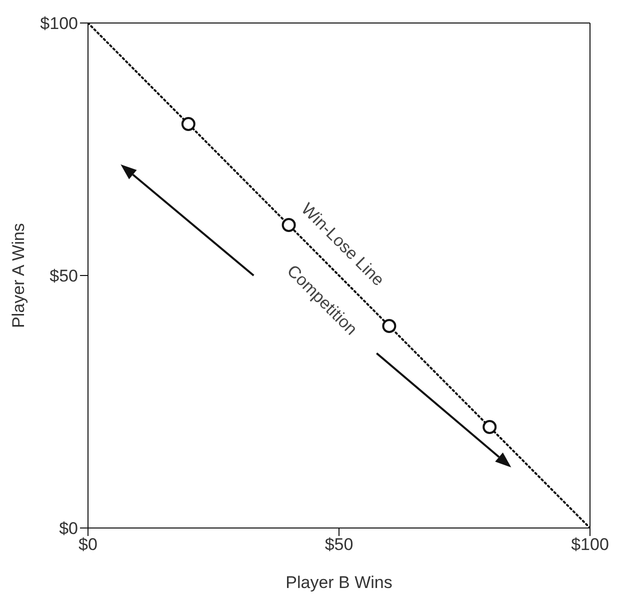 The height and width of the screenshot is (609, 630). What do you see at coordinates (68, 528) in the screenshot?
I see `y-tick-label: $0` at bounding box center [68, 528].